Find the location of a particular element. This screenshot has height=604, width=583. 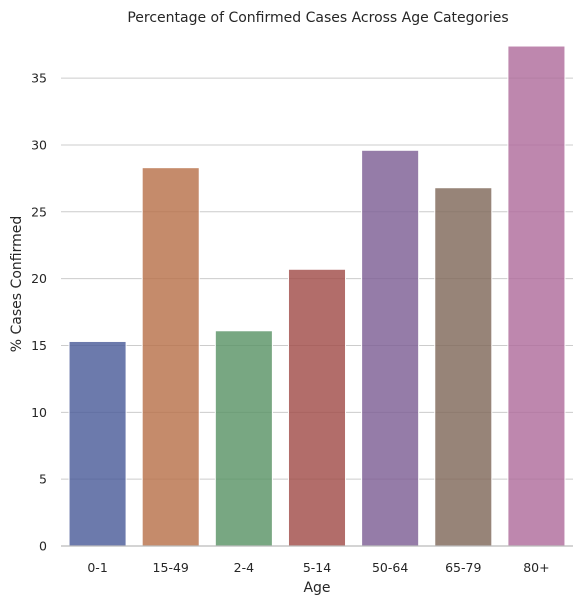

x-tick-label: 0-1 is located at coordinates (97, 567).